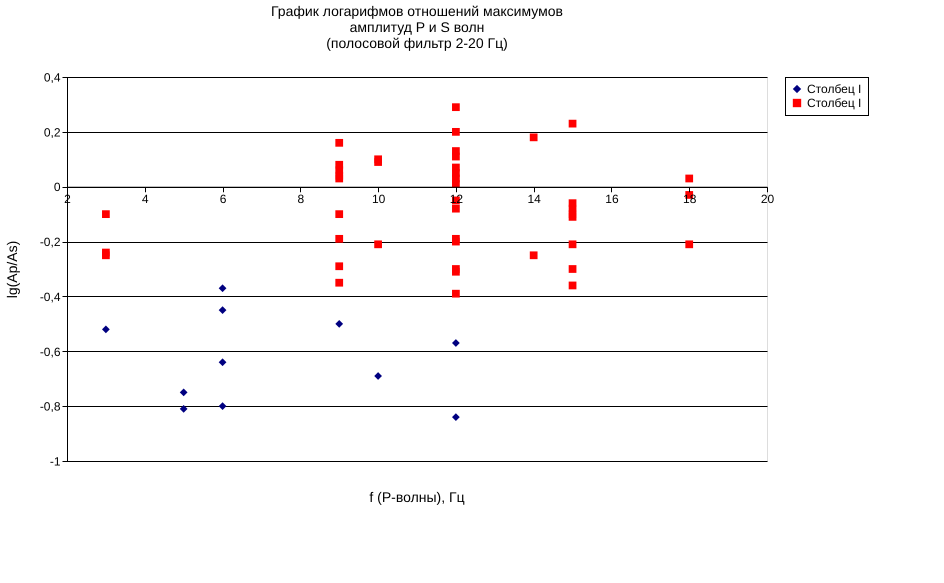  What do you see at coordinates (223, 199) in the screenshot?
I see `x-tick-label: 6` at bounding box center [223, 199].